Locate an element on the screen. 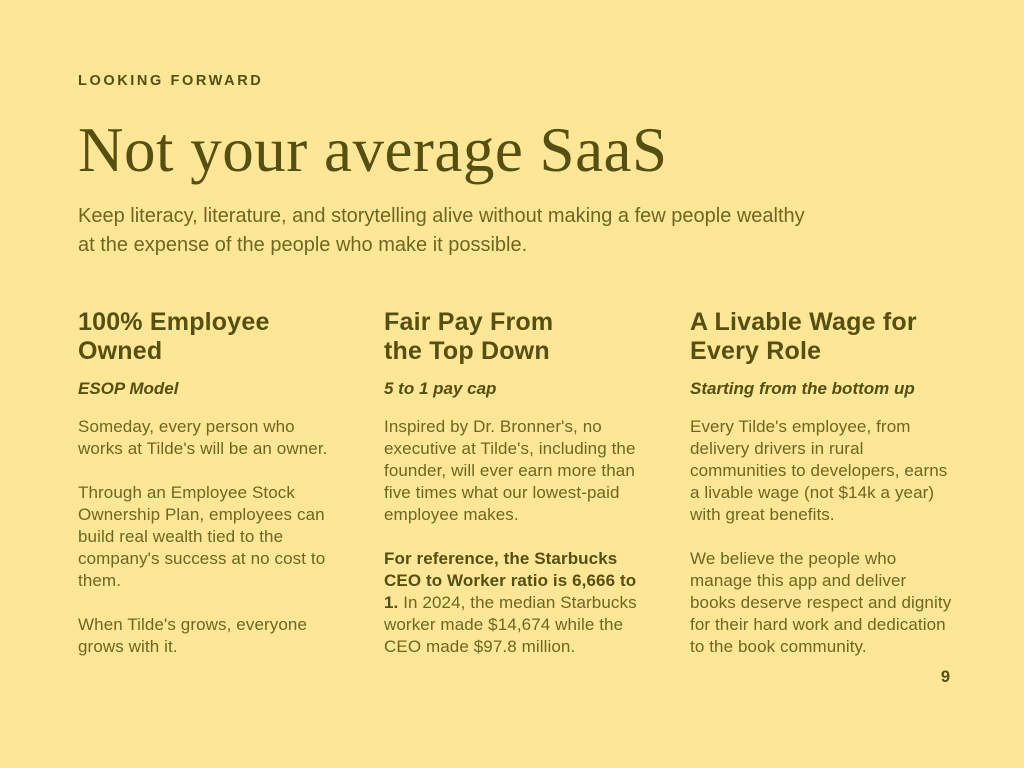 The width and height of the screenshot is (1024, 768). column-heading: Fair Pay From the Top Down is located at coordinates (469, 337).